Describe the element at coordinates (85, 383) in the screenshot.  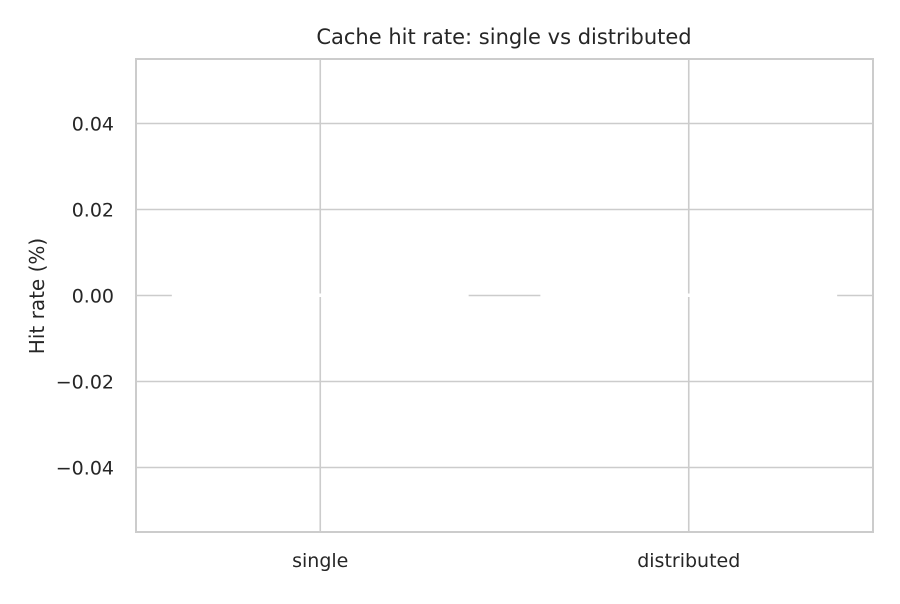
I see `y-tick-label: −0.02` at that location.